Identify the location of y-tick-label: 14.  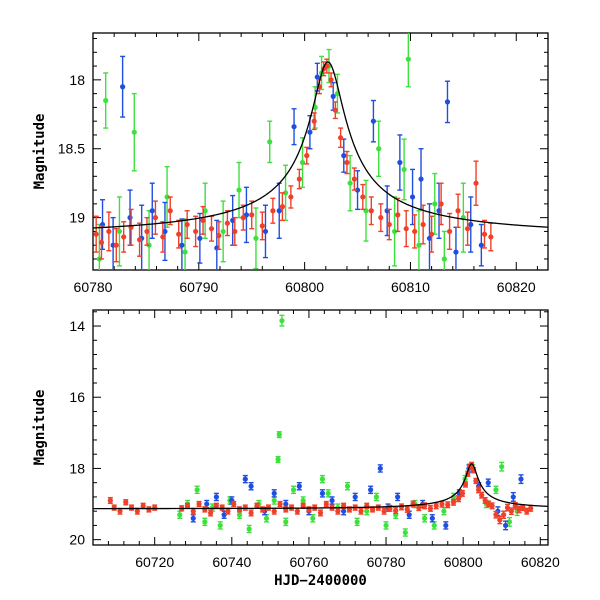
(77, 326).